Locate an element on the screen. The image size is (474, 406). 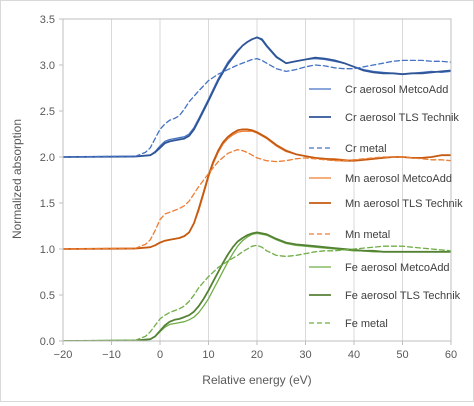
y-tick-label: 2.0 is located at coordinates (47, 158).